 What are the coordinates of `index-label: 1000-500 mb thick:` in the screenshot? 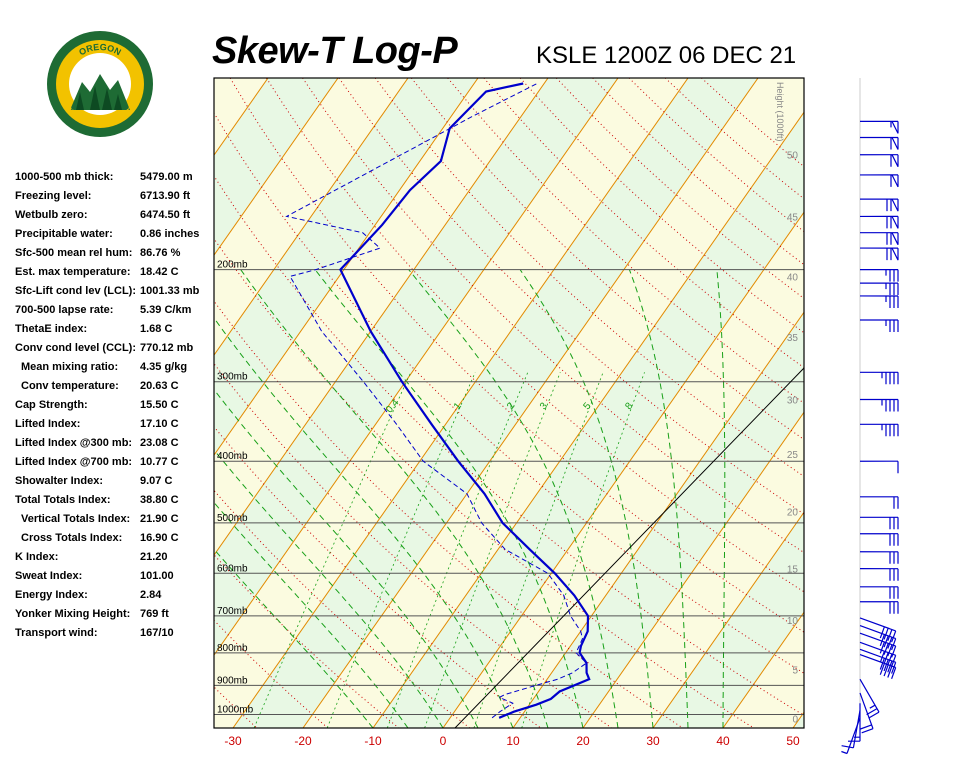 It's located at (64, 177).